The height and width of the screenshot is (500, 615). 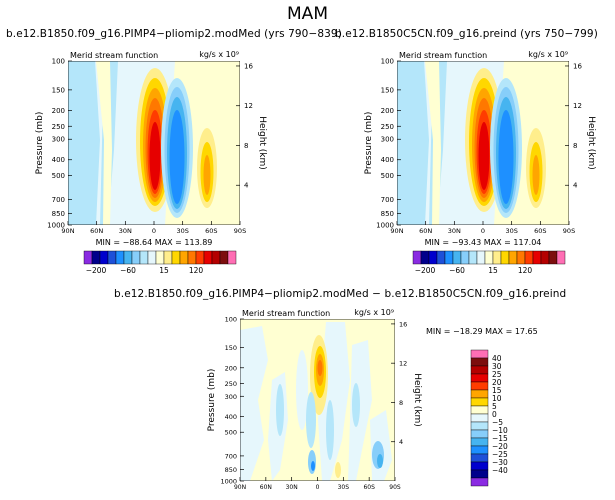 I want to click on colorbar-label: 25, so click(x=497, y=374).